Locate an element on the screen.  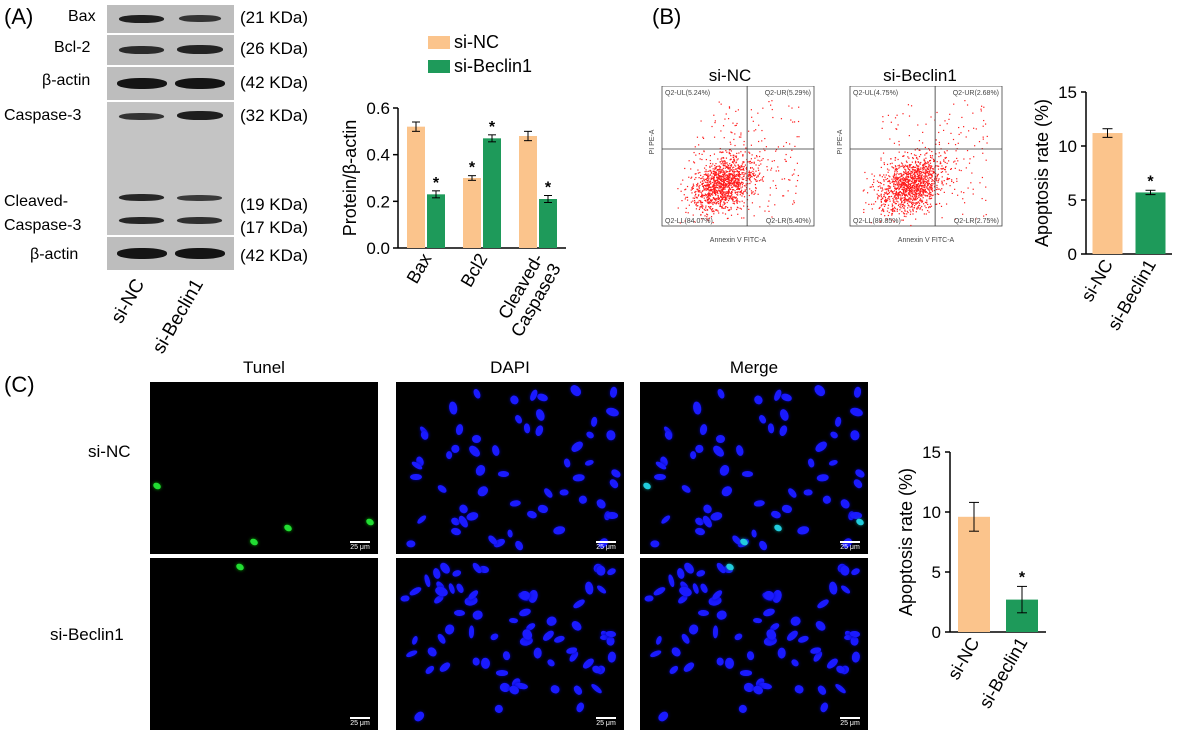
scale-bar-label: 25 μm is located at coordinates (606, 723).